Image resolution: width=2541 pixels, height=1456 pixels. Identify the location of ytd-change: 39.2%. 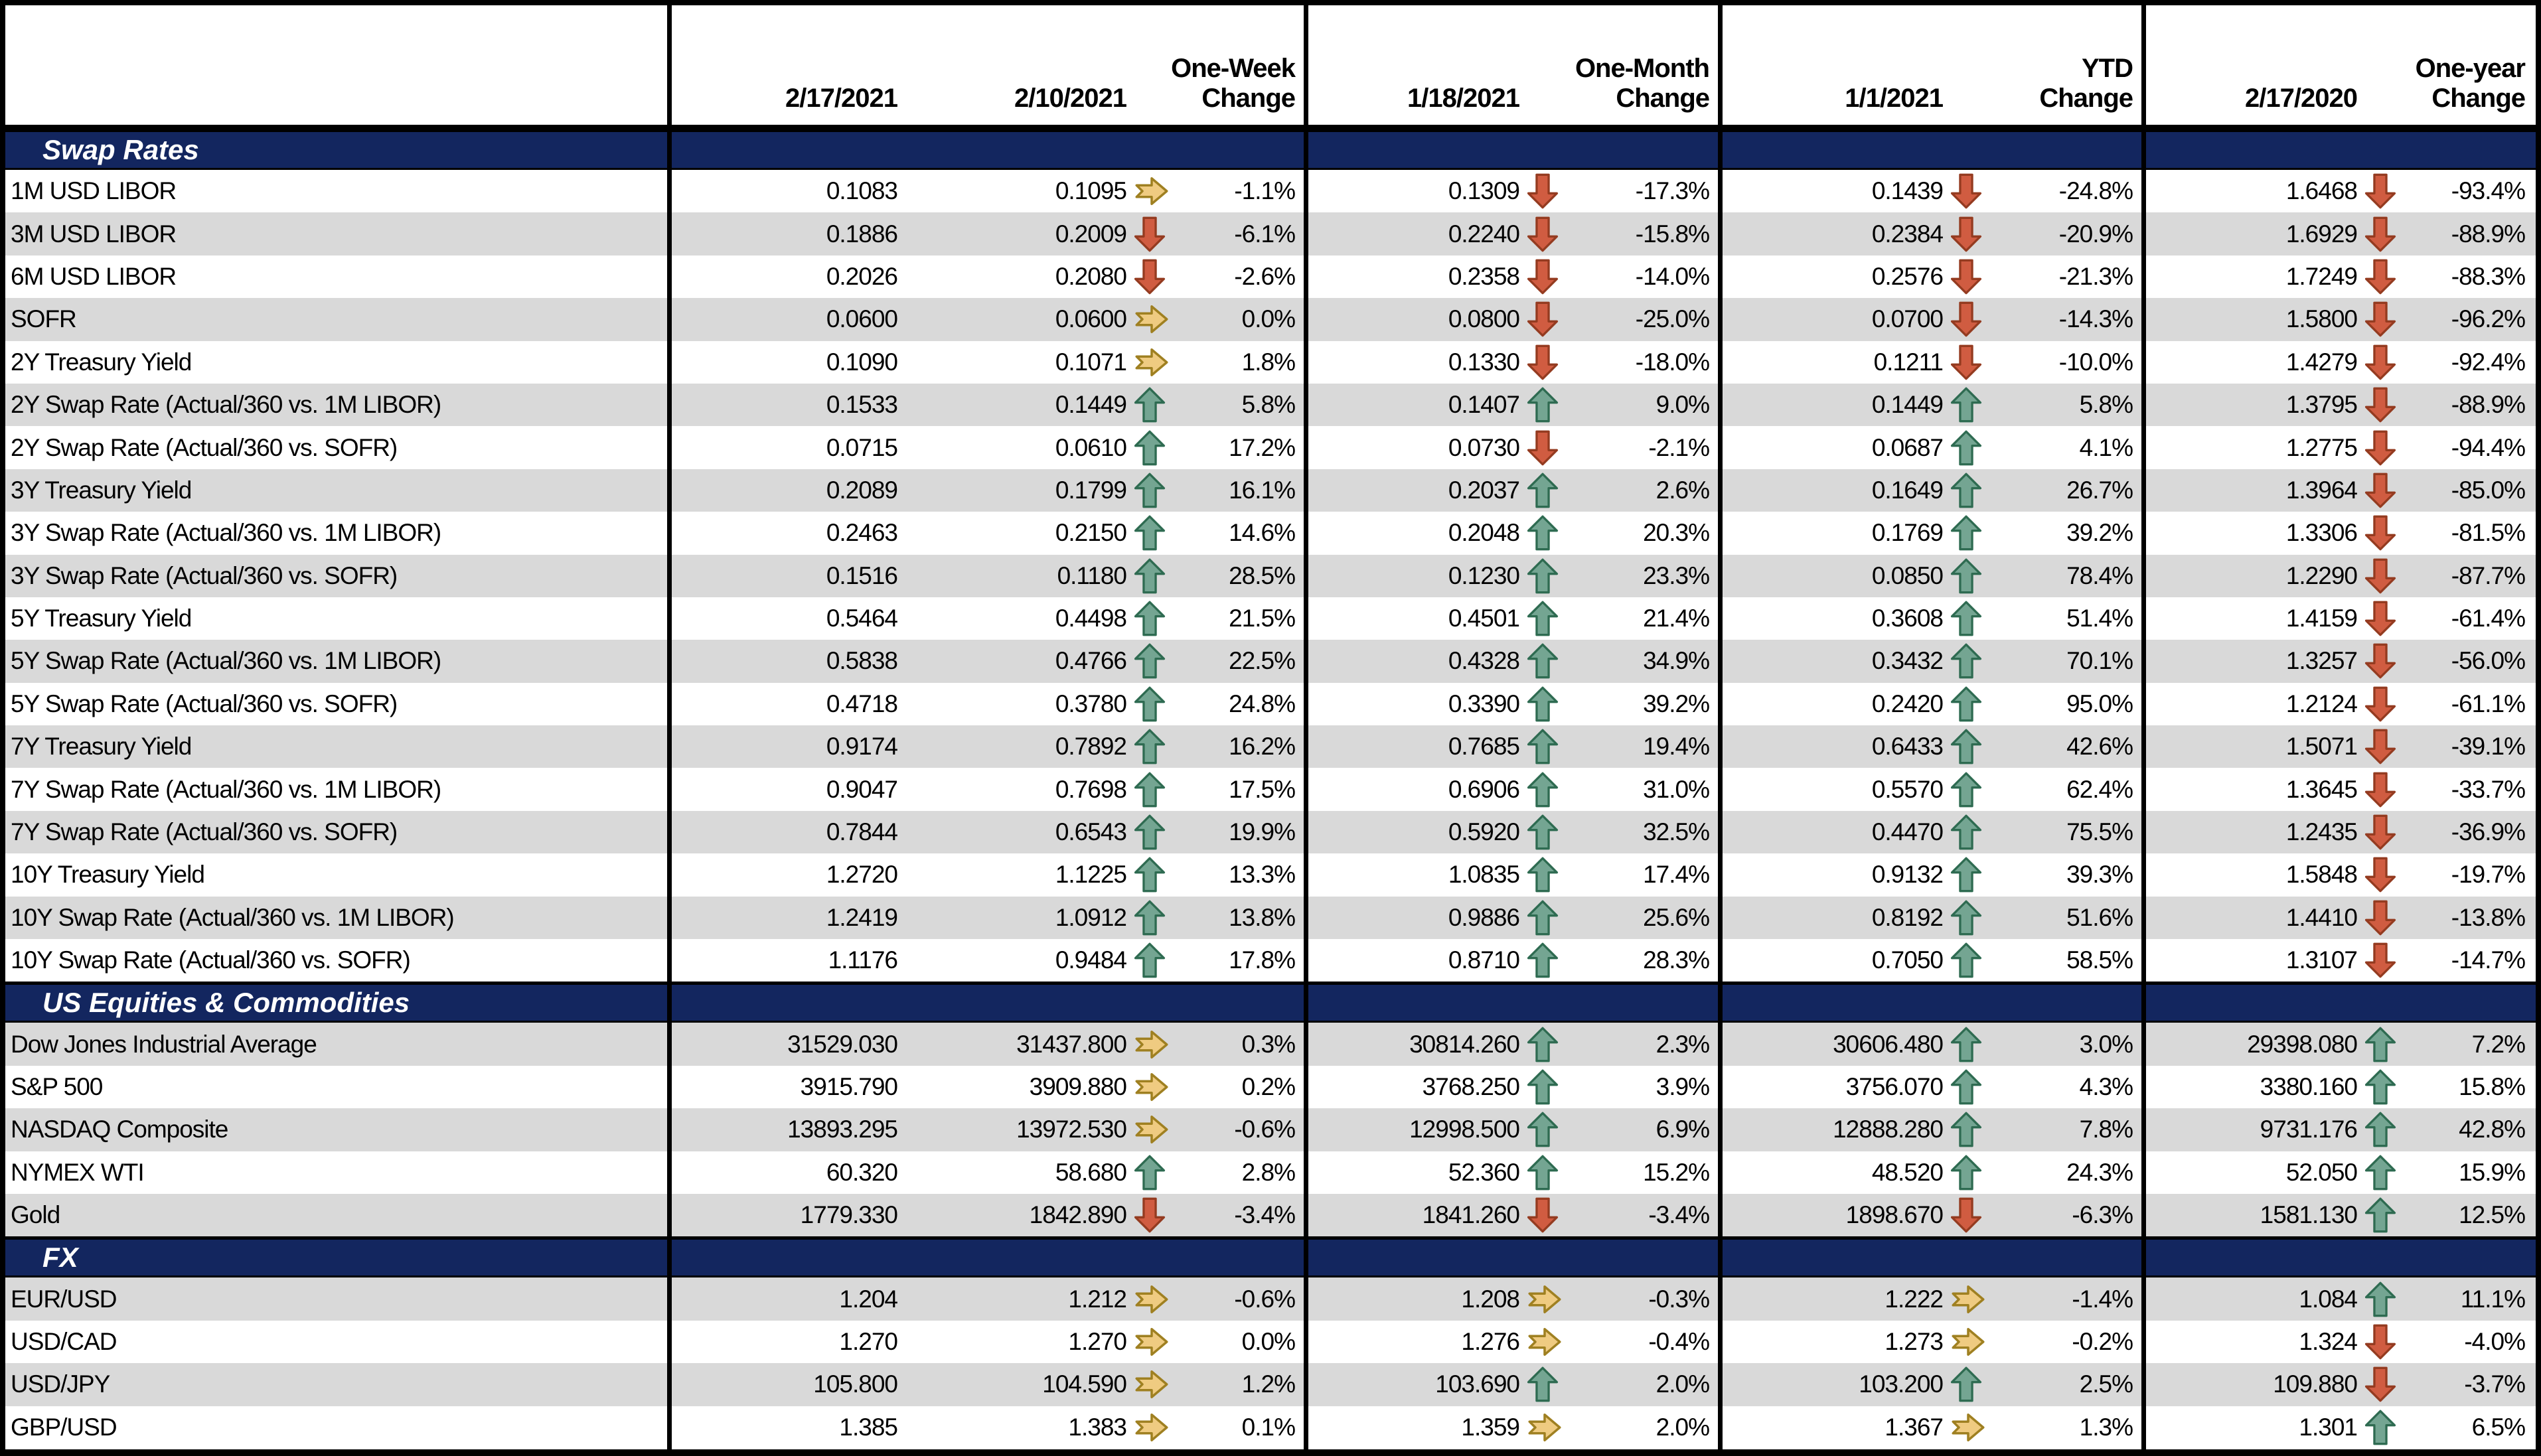
(2100, 533).